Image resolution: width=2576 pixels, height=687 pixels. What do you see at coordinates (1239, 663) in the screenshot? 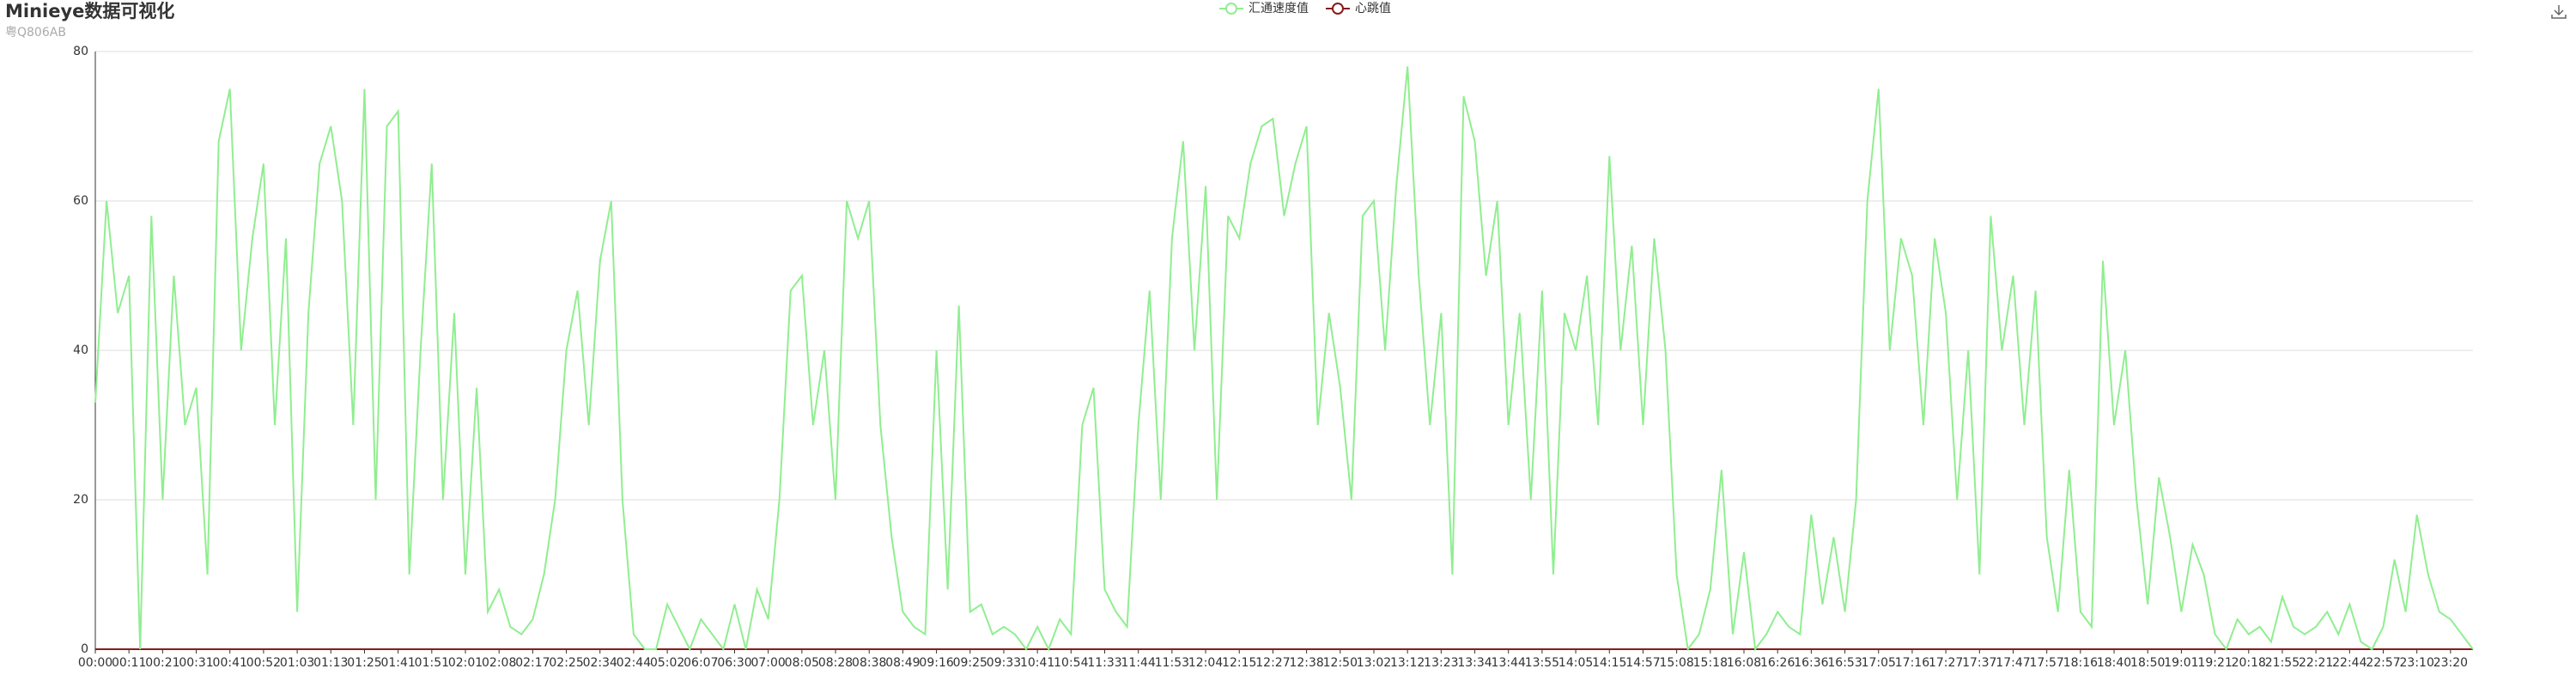
I see `x-tick-label: 12:15` at bounding box center [1239, 663].